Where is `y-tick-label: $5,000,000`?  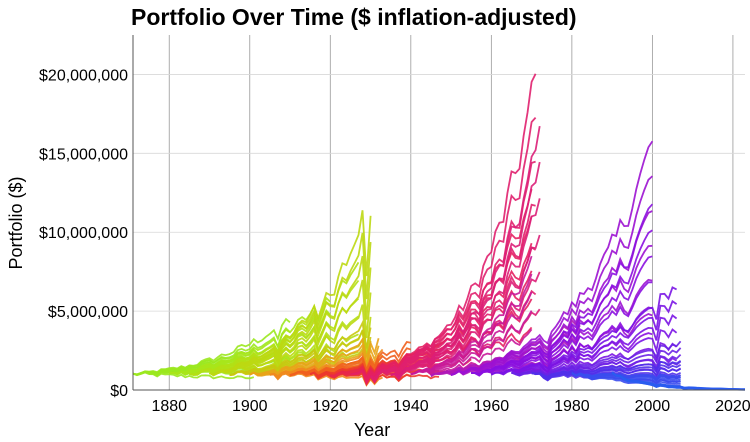 y-tick-label: $5,000,000 is located at coordinates (88, 312).